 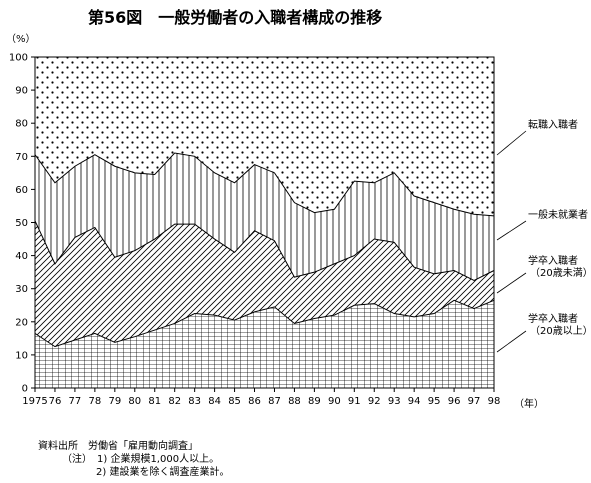 What do you see at coordinates (174, 401) in the screenshot?
I see `x-tick-label: 82` at bounding box center [174, 401].